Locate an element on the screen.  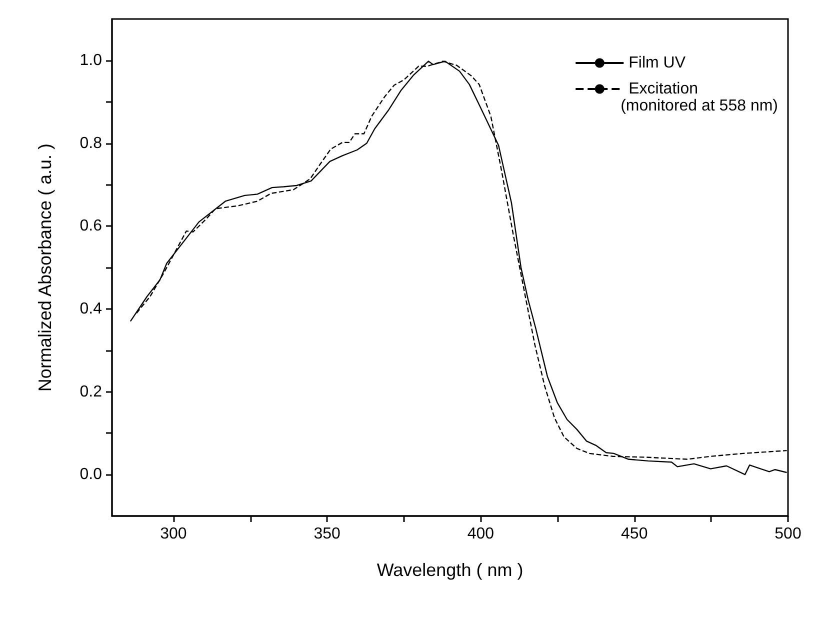
x-tick-label: 450 is located at coordinates (634, 534).